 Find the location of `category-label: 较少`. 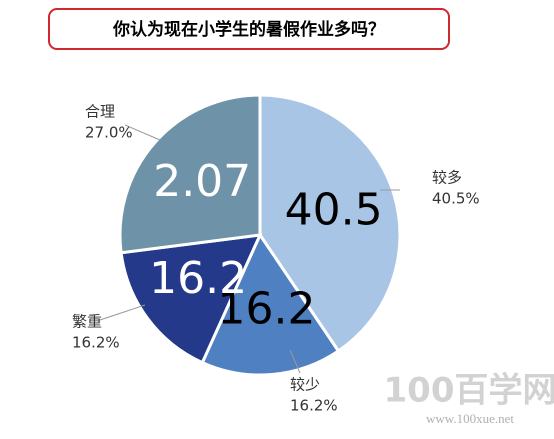

category-label: 较少 is located at coordinates (305, 385).